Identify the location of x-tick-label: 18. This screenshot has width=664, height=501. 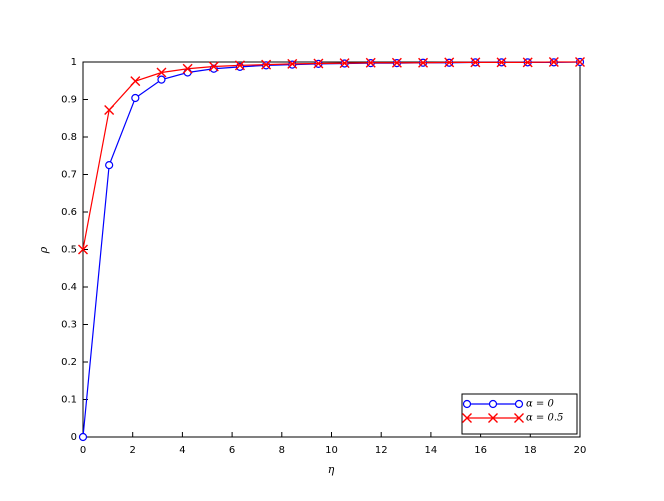
(530, 450).